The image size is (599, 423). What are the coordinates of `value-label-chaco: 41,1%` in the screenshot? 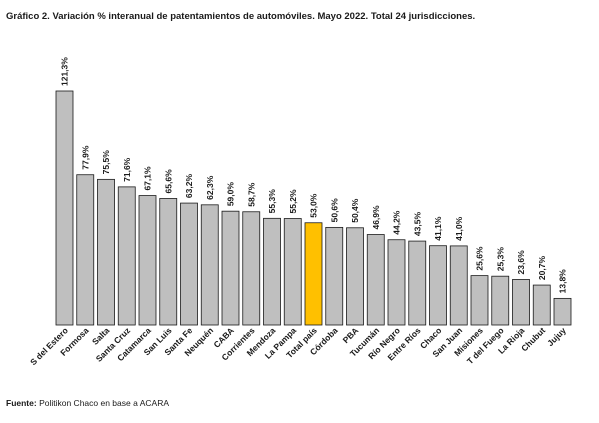 It's located at (438, 228).